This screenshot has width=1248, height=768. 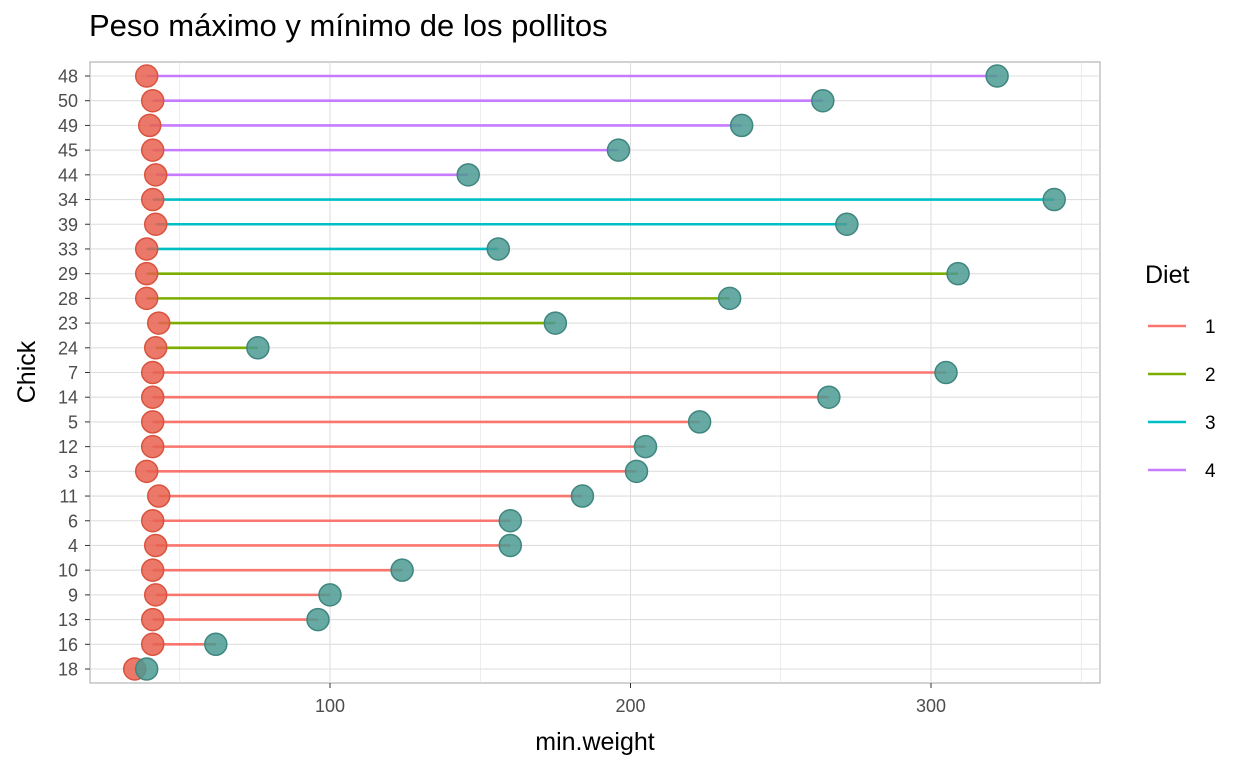 What do you see at coordinates (68, 175) in the screenshot?
I see `y-tick-label: 44` at bounding box center [68, 175].